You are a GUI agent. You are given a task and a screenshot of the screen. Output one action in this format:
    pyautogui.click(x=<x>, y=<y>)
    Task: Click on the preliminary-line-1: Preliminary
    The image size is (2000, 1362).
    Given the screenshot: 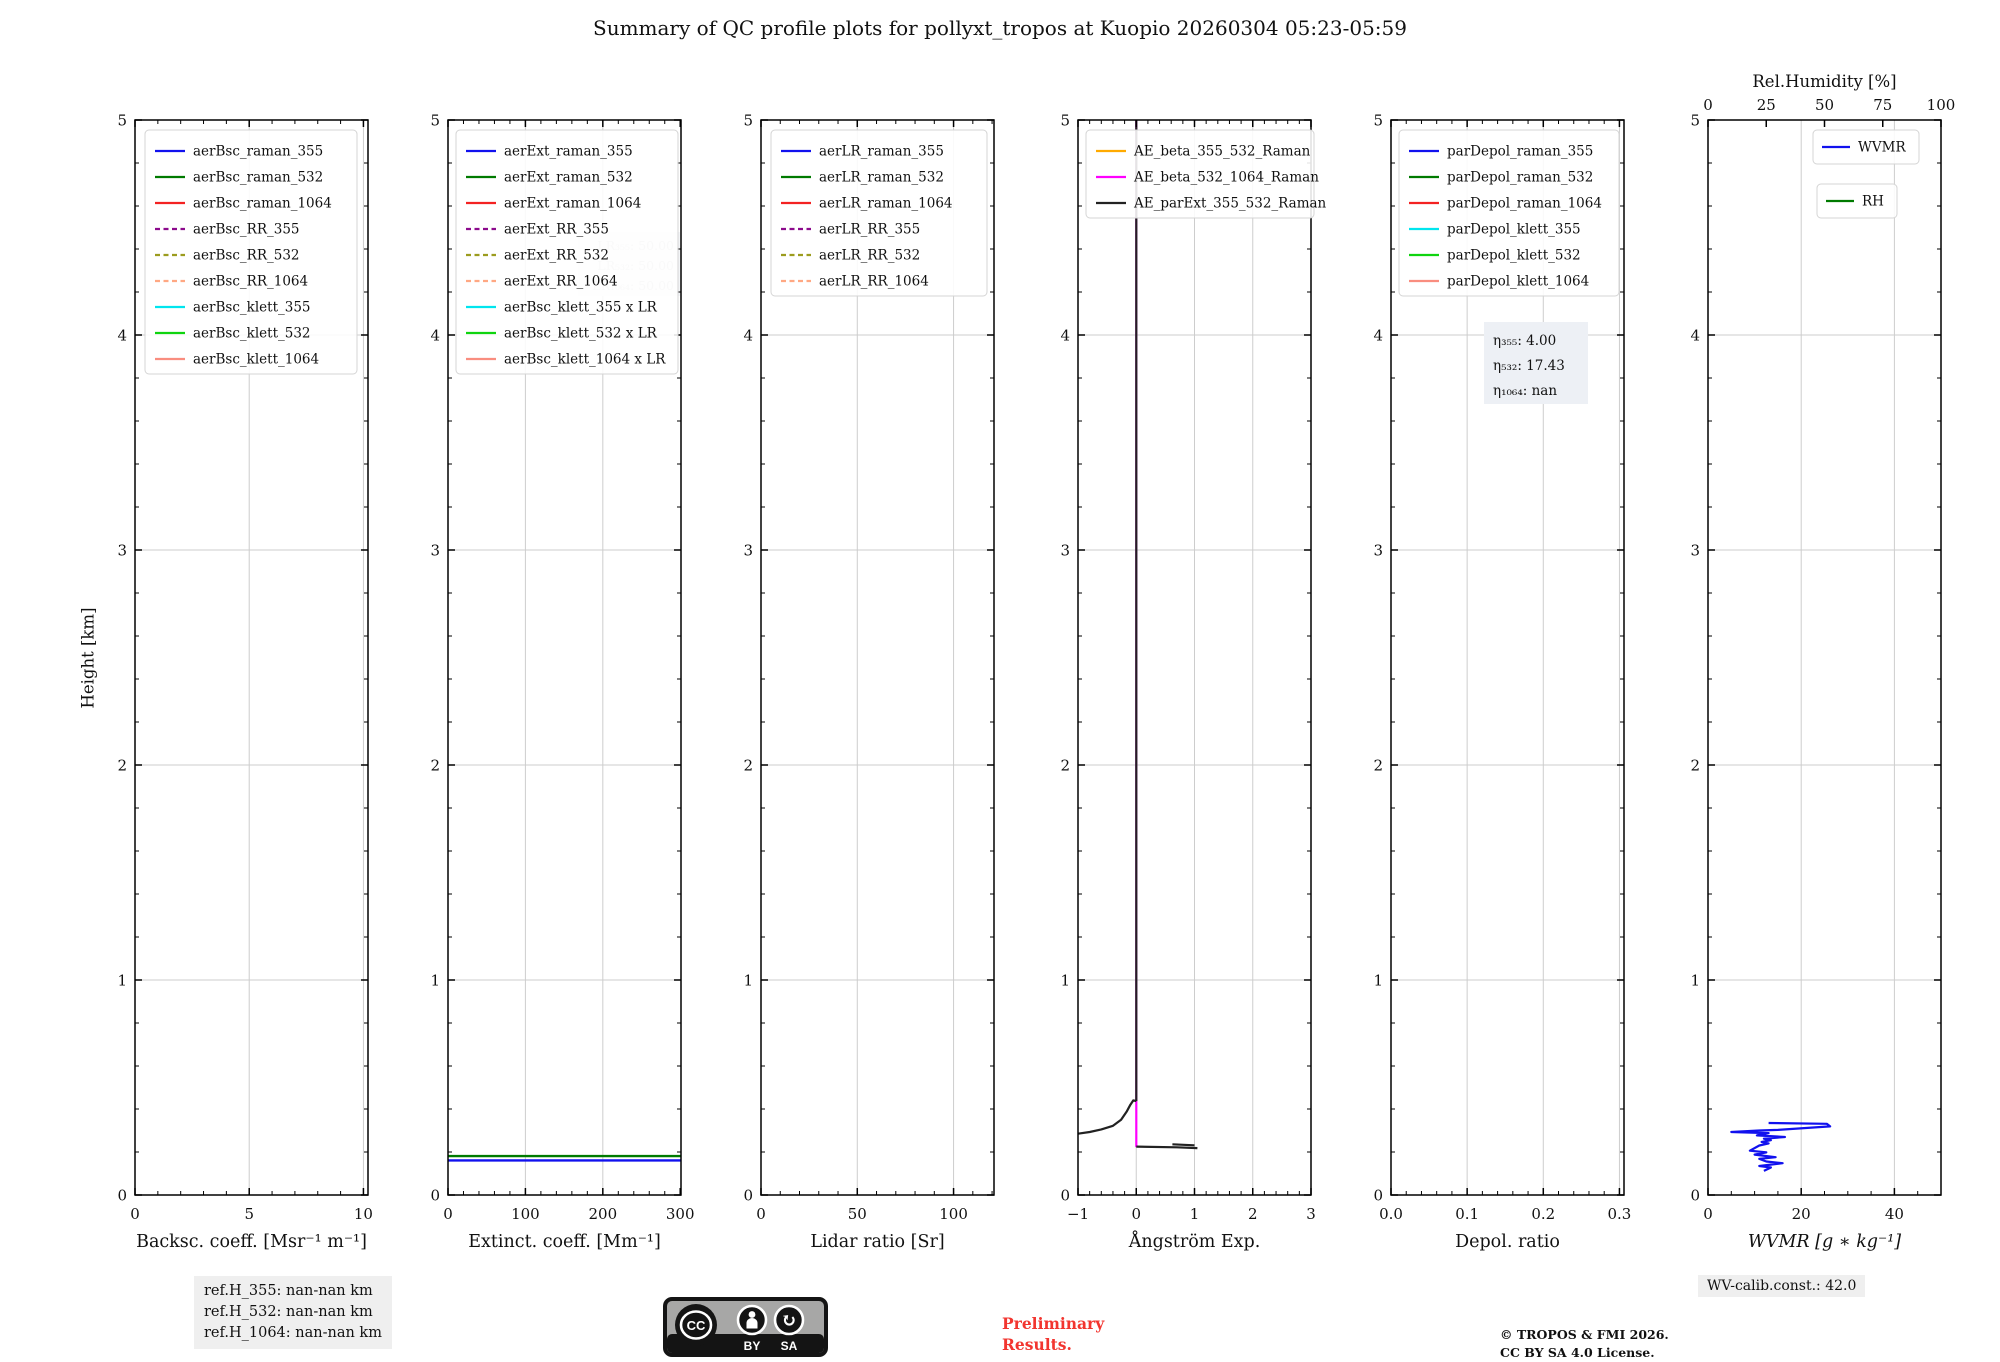 What is the action you would take?
    pyautogui.click(x=1053, y=1323)
    